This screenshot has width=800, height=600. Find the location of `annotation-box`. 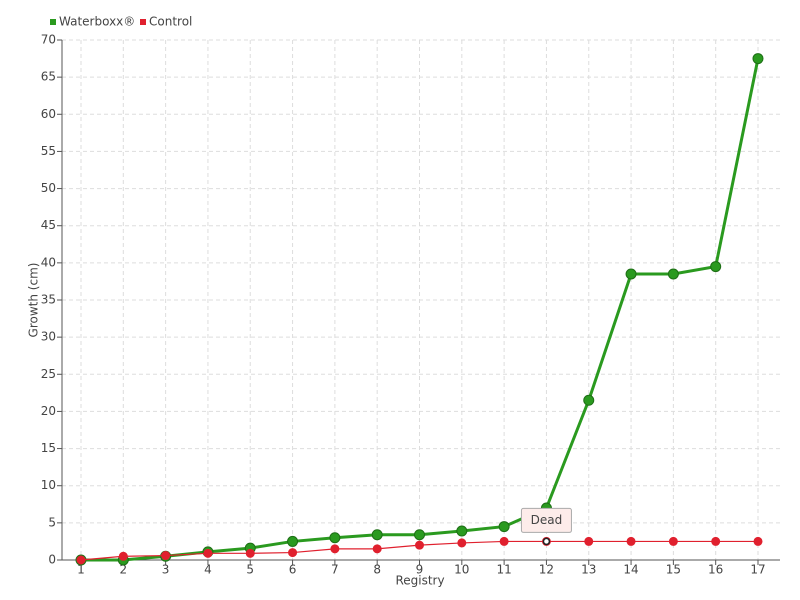

annotation-box is located at coordinates (546, 520).